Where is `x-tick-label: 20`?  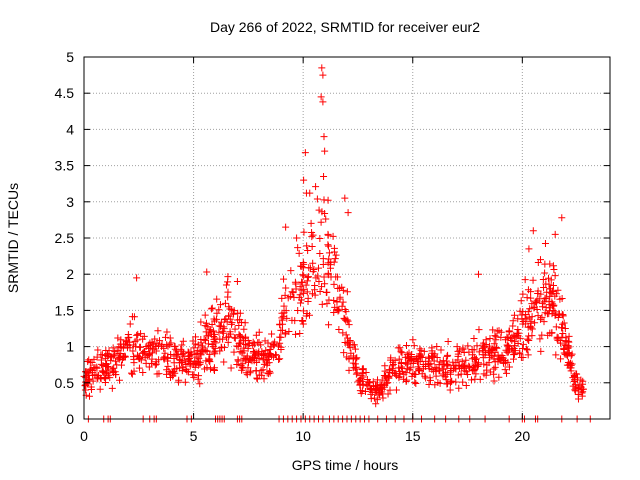 x-tick-label: 20 is located at coordinates (523, 436).